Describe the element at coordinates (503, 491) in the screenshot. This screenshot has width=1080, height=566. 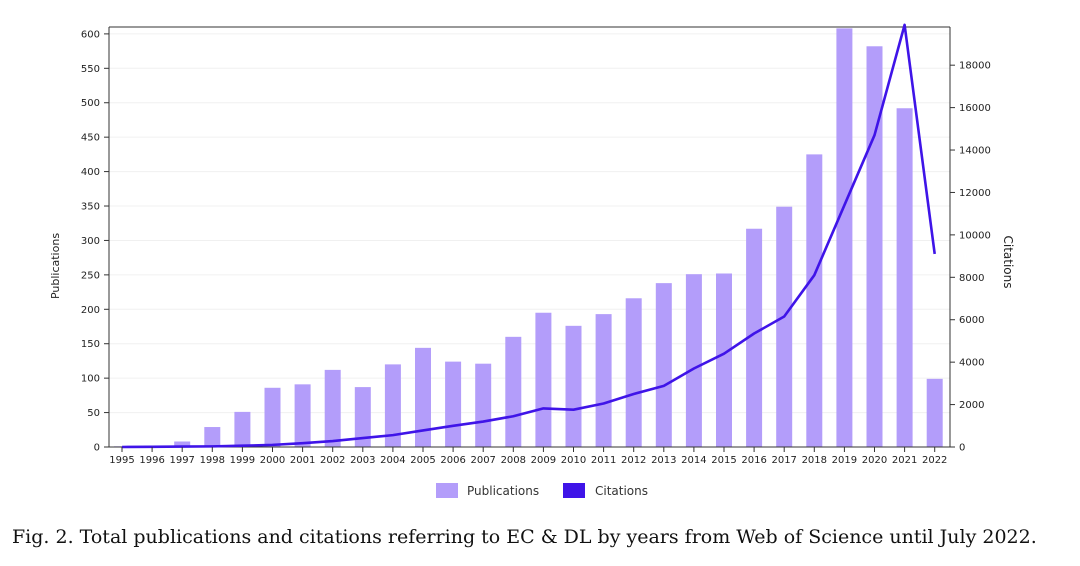
I see `legend-label-publications: Publications` at that location.